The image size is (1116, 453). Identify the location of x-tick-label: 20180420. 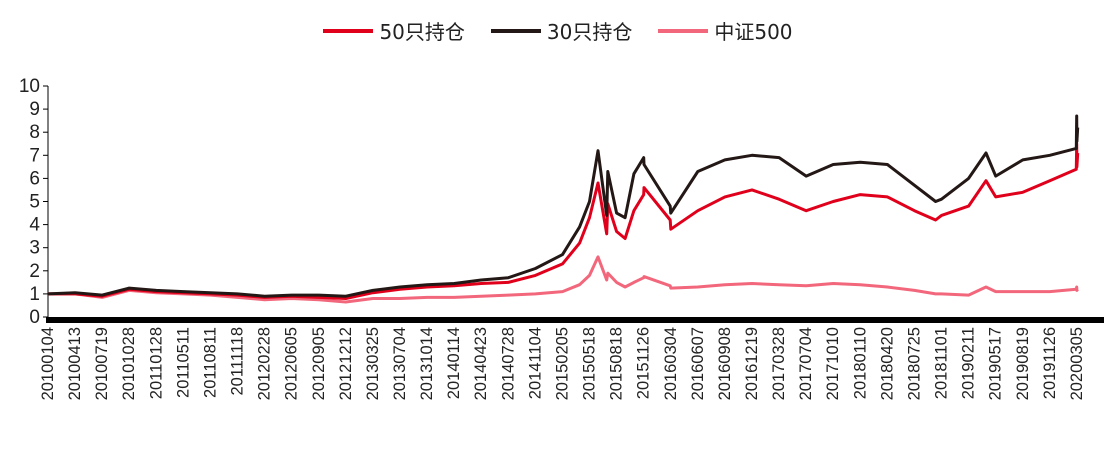
(887, 363).